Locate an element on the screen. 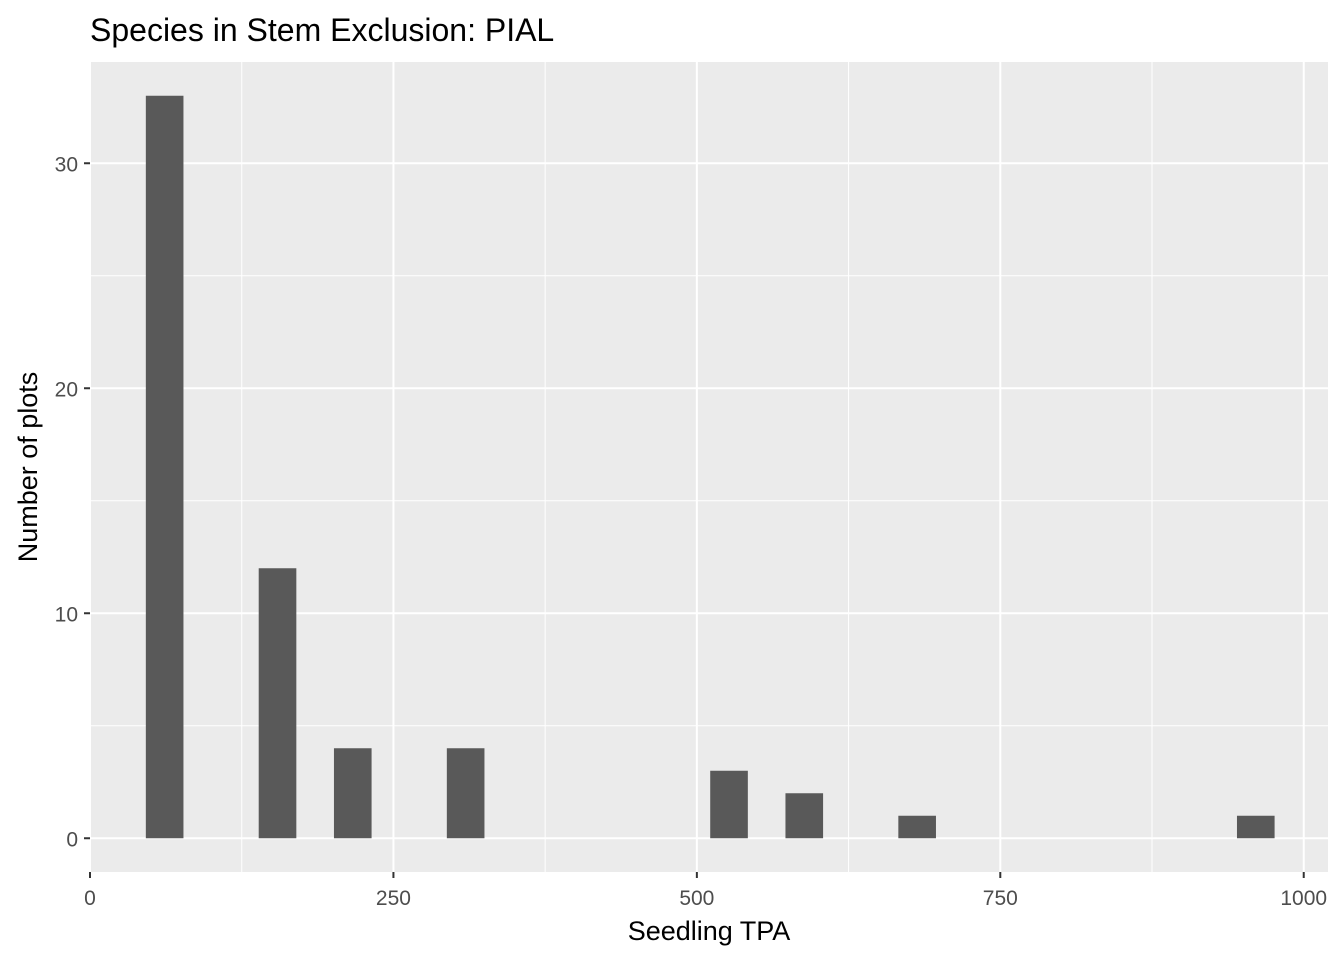 The image size is (1344, 960). y-tick-label: 20 is located at coordinates (66, 389).